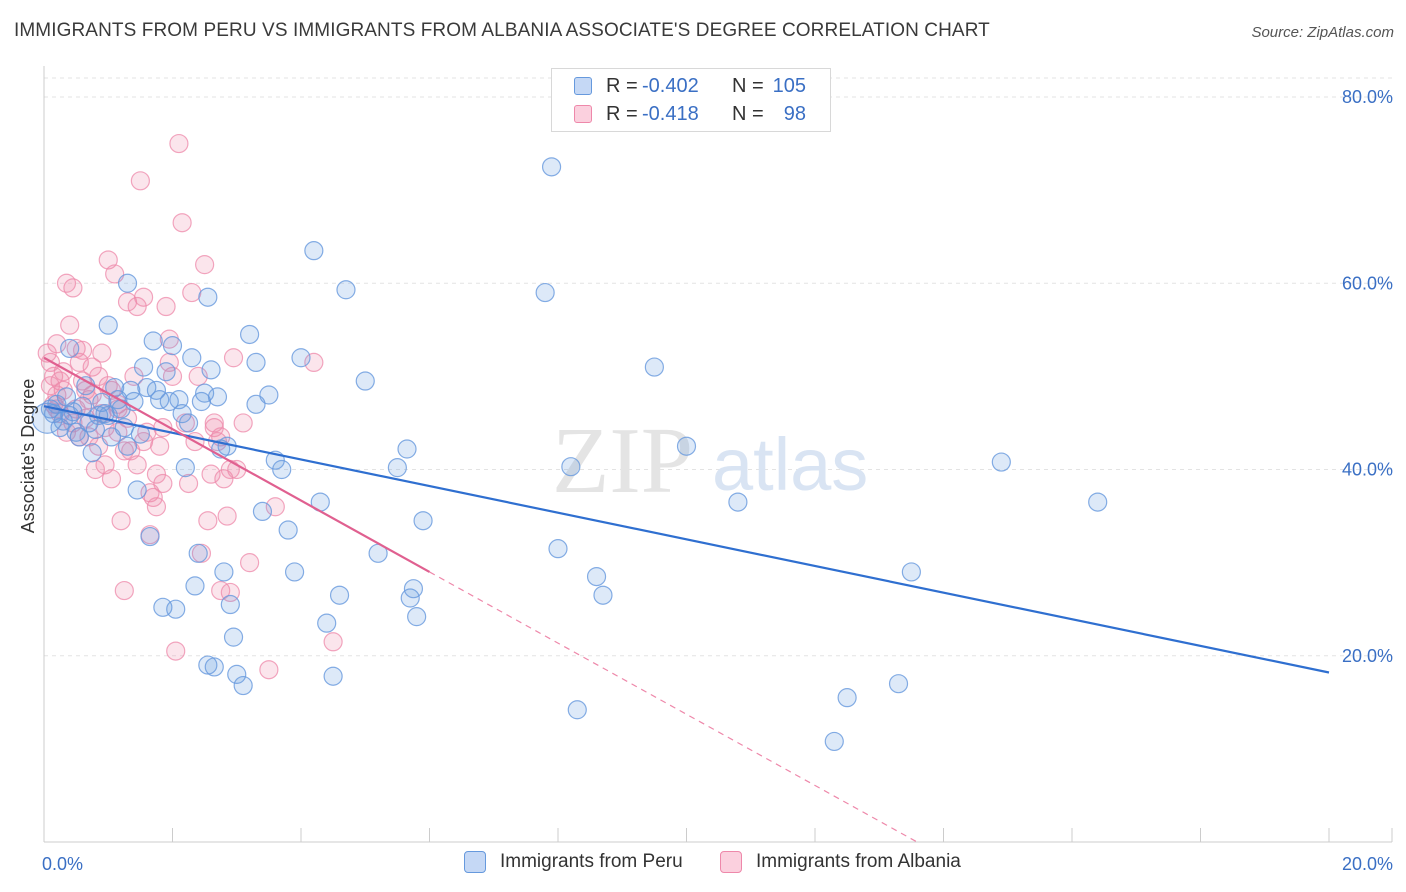 The image size is (1406, 892). What do you see at coordinates (789, 85) in the screenshot?
I see `legend-n-value: 105` at bounding box center [789, 85].